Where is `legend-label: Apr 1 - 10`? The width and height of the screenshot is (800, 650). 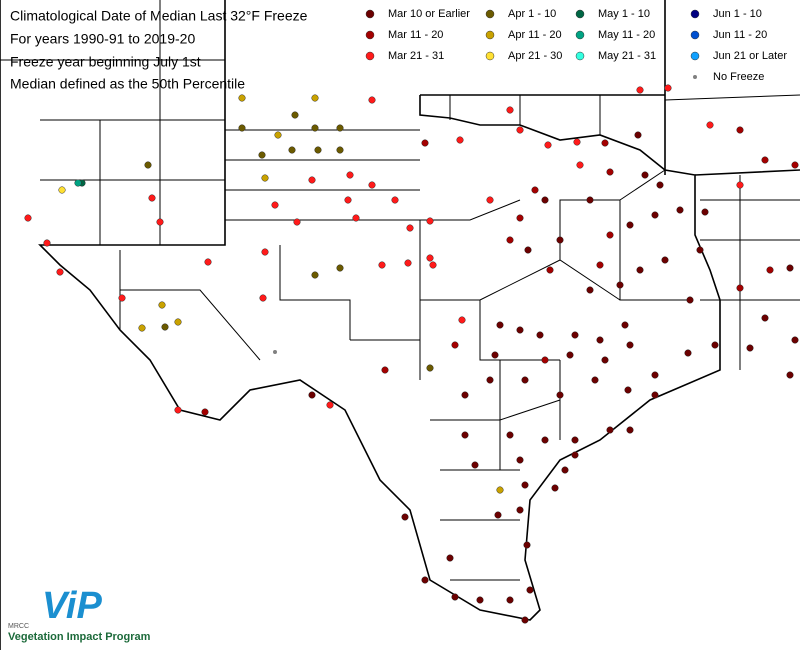
legend-label: Apr 1 - 10 is located at coordinates (532, 14).